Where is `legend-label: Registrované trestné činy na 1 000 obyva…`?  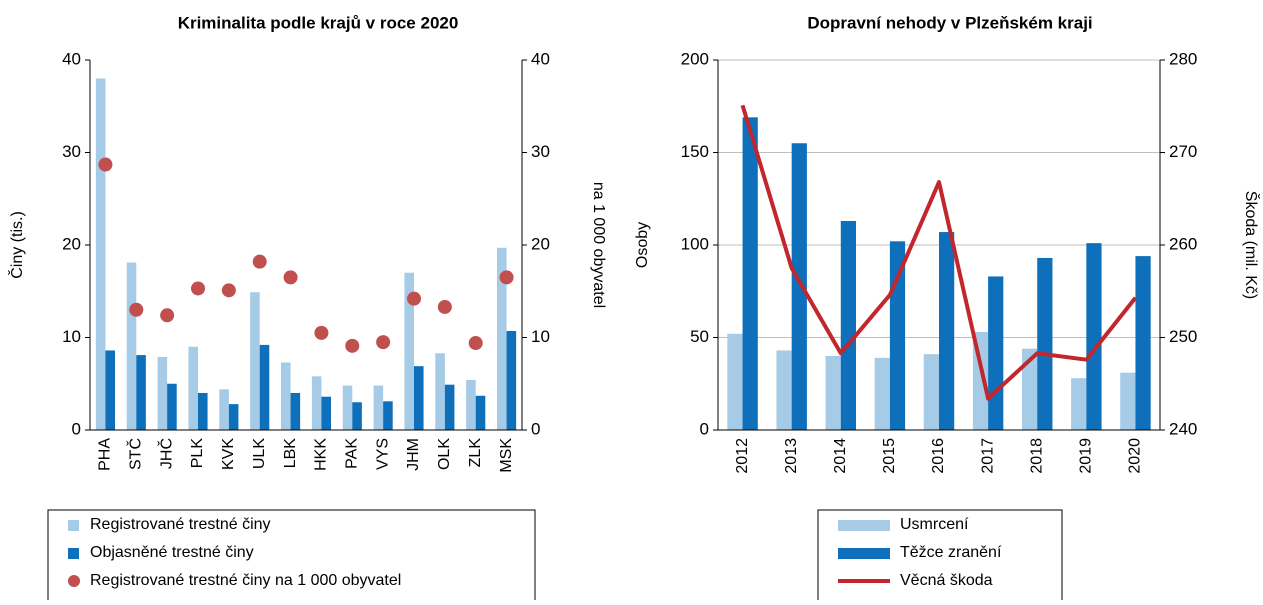 legend-label: Registrované trestné činy na 1 000 obyva… is located at coordinates (245, 580).